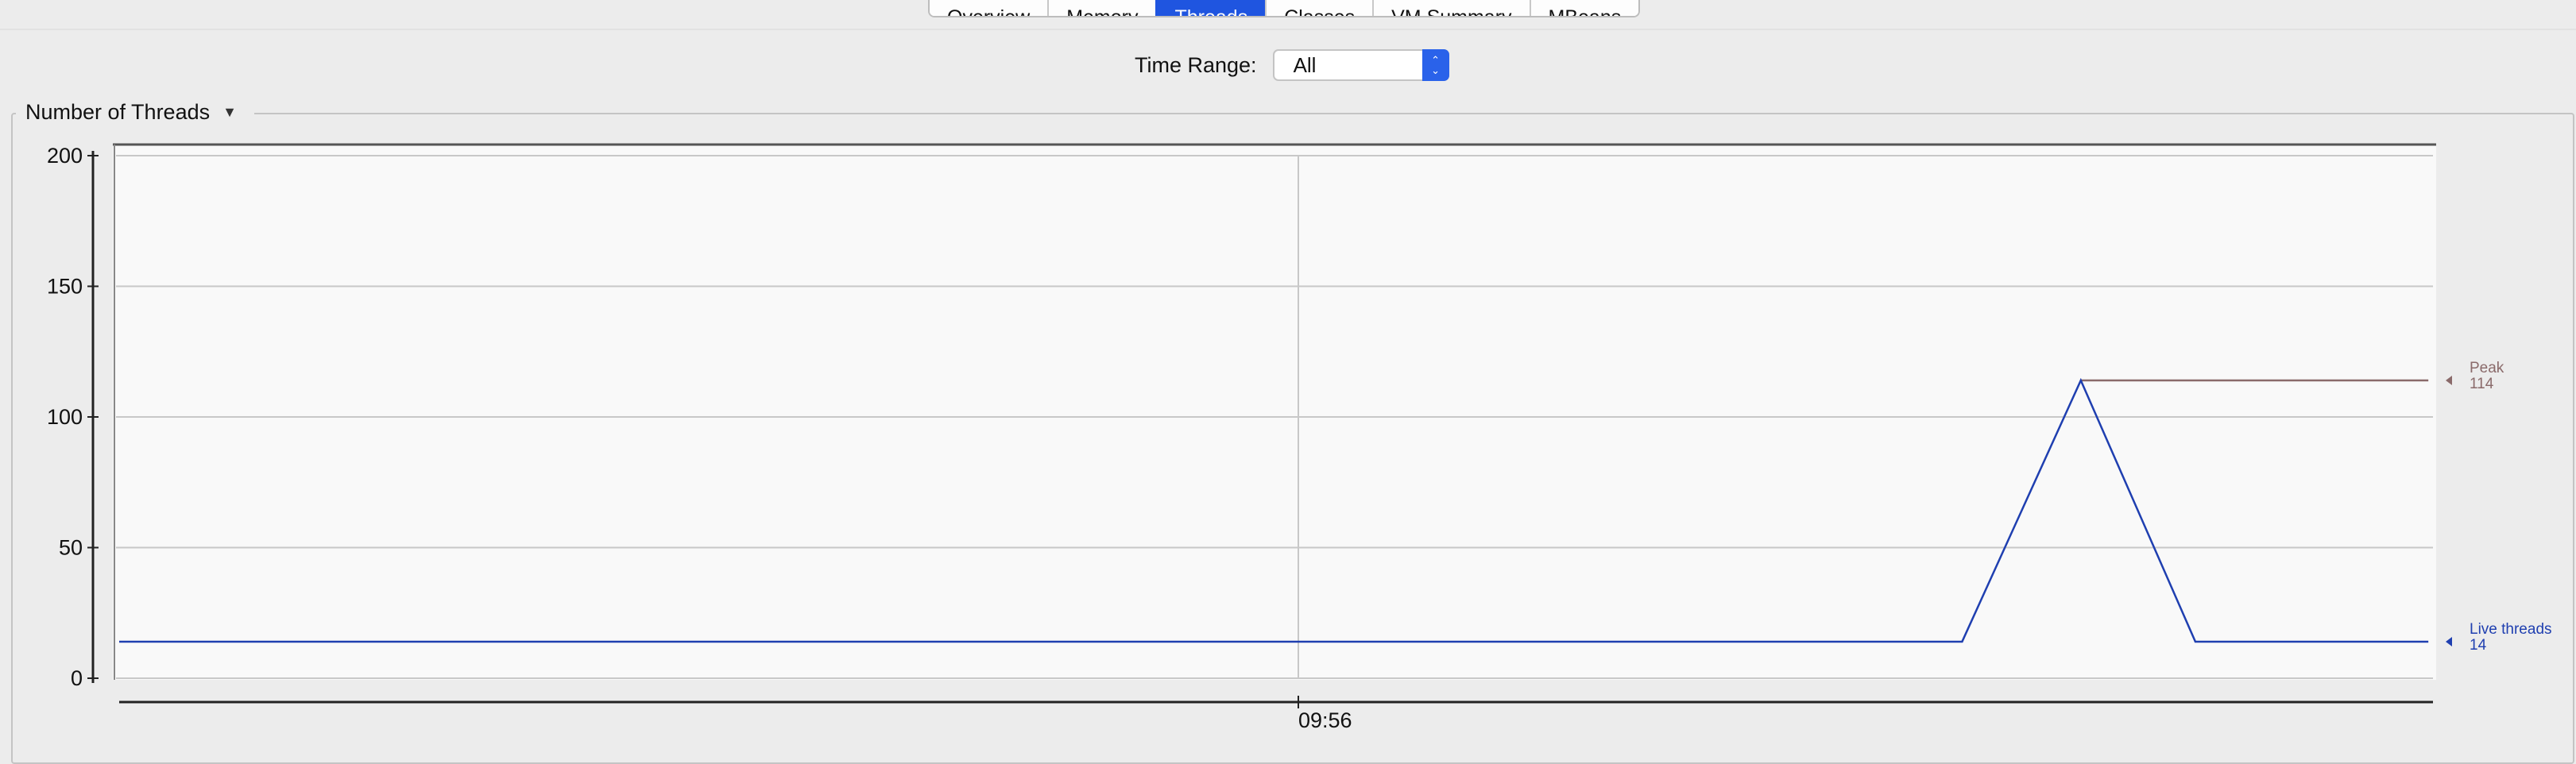 The width and height of the screenshot is (2576, 764). What do you see at coordinates (1319, 8) in the screenshot?
I see `tab-classes: Classes` at bounding box center [1319, 8].